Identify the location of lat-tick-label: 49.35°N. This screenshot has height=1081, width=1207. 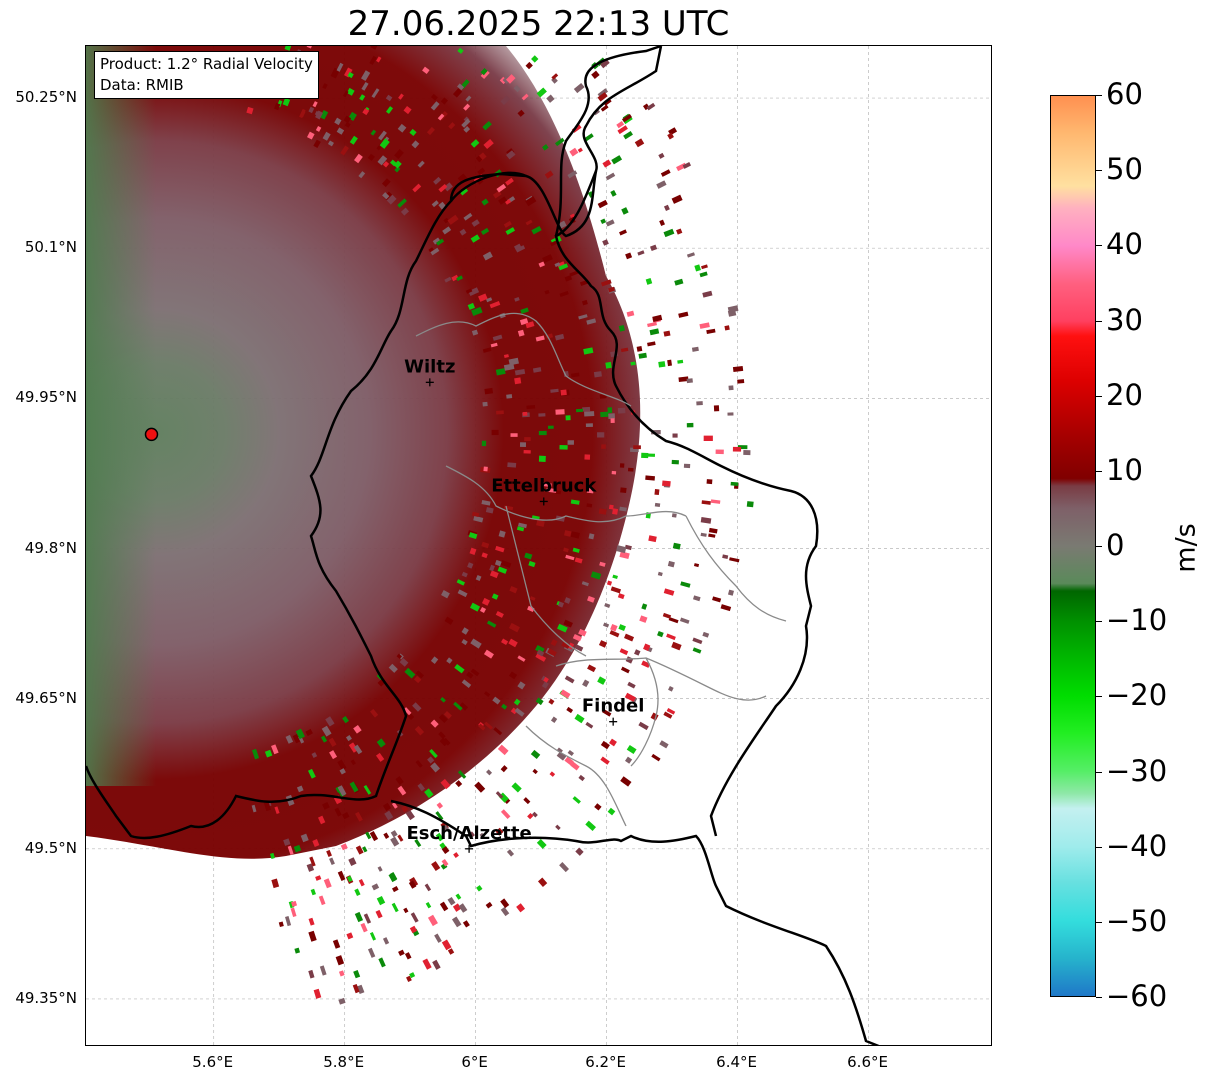
(46, 997).